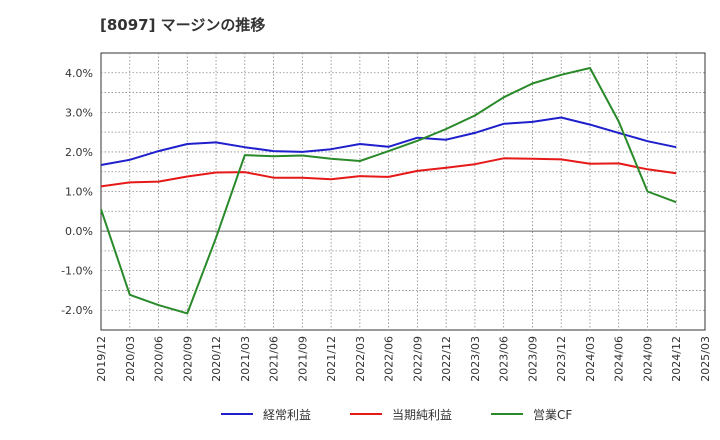 The image size is (720, 440). I want to click on x-tick-label: 2020/12, so click(216, 359).